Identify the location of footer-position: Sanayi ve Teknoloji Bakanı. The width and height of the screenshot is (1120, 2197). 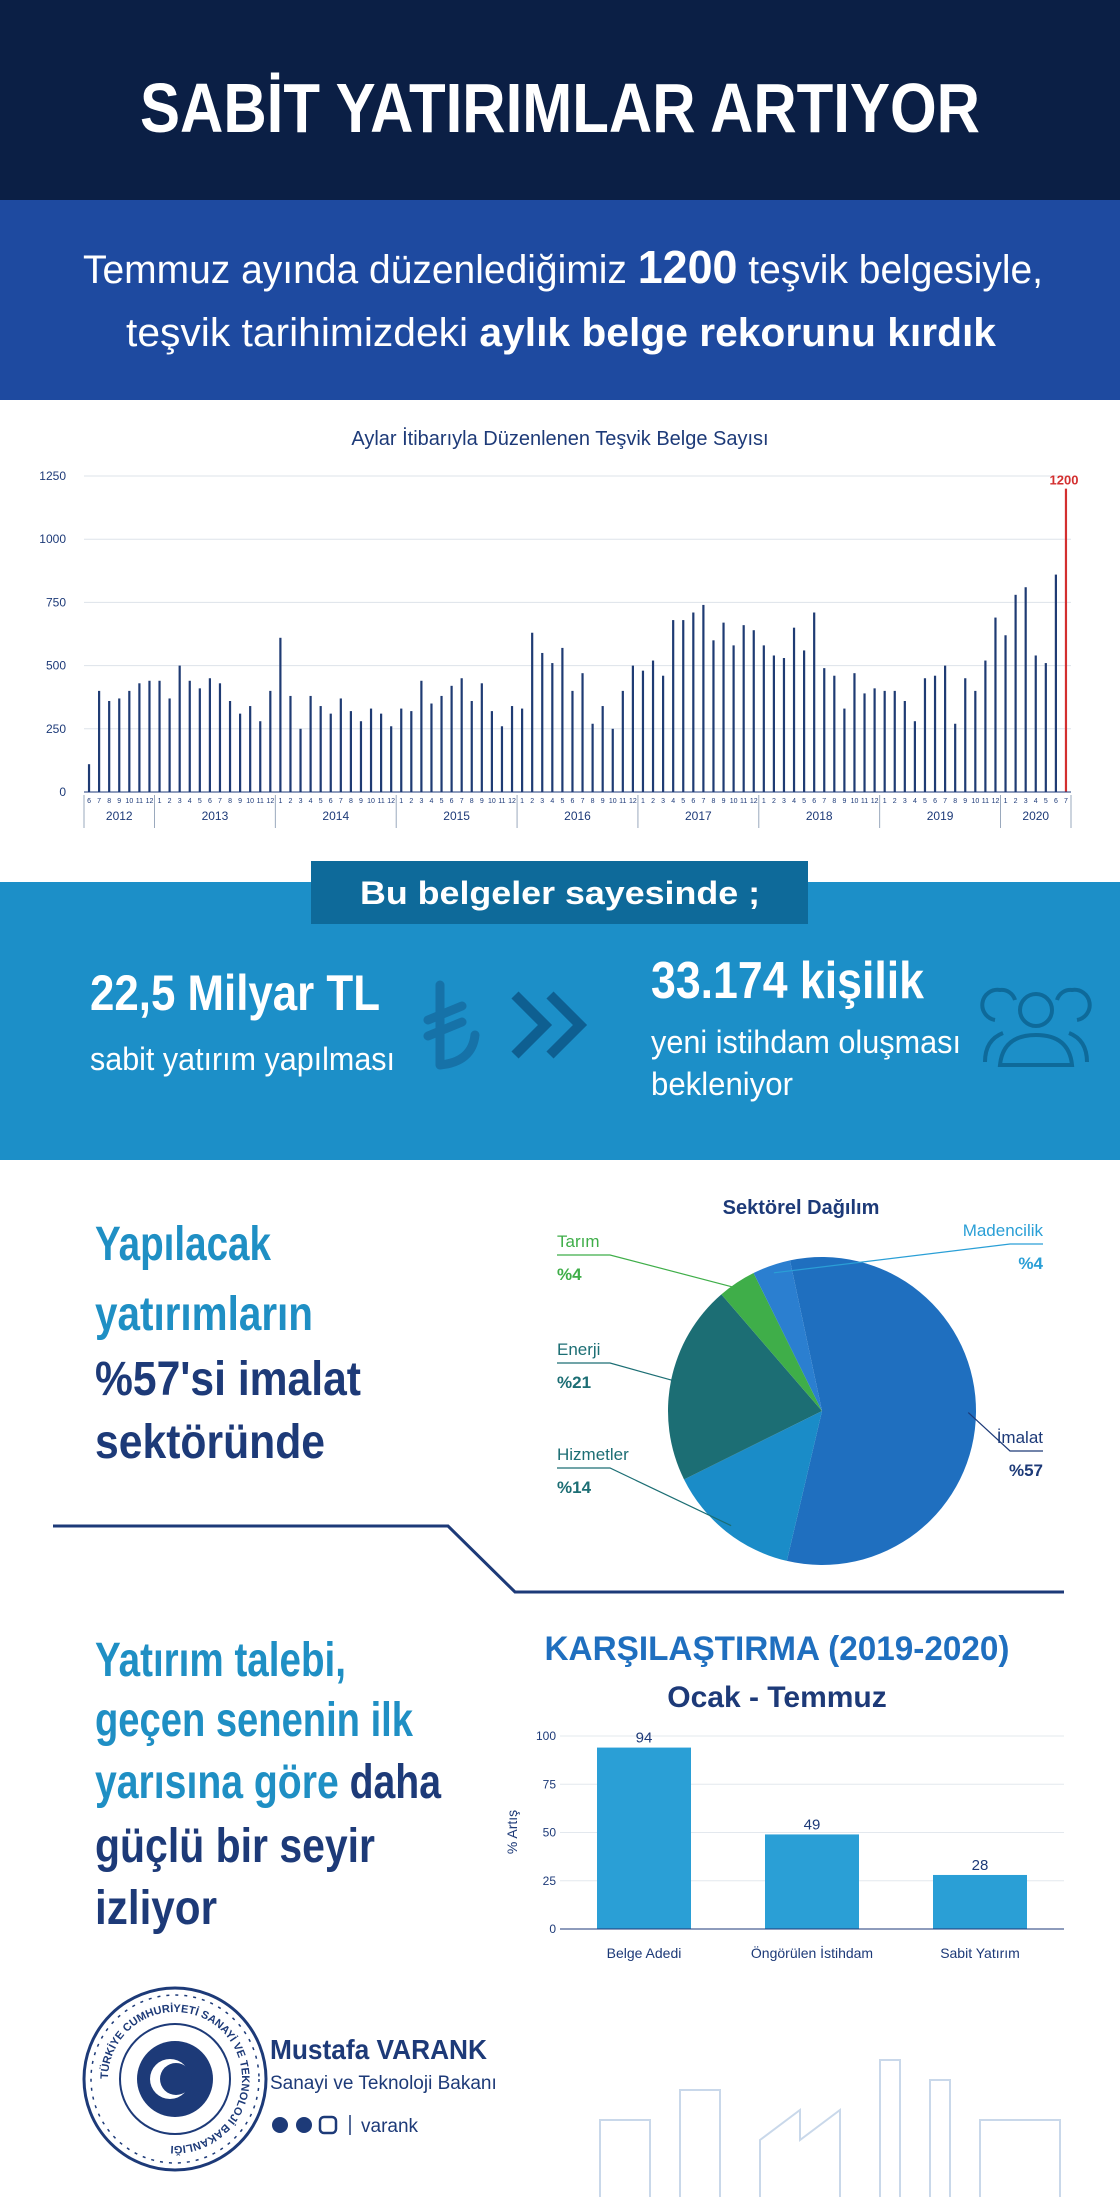
(383, 2083).